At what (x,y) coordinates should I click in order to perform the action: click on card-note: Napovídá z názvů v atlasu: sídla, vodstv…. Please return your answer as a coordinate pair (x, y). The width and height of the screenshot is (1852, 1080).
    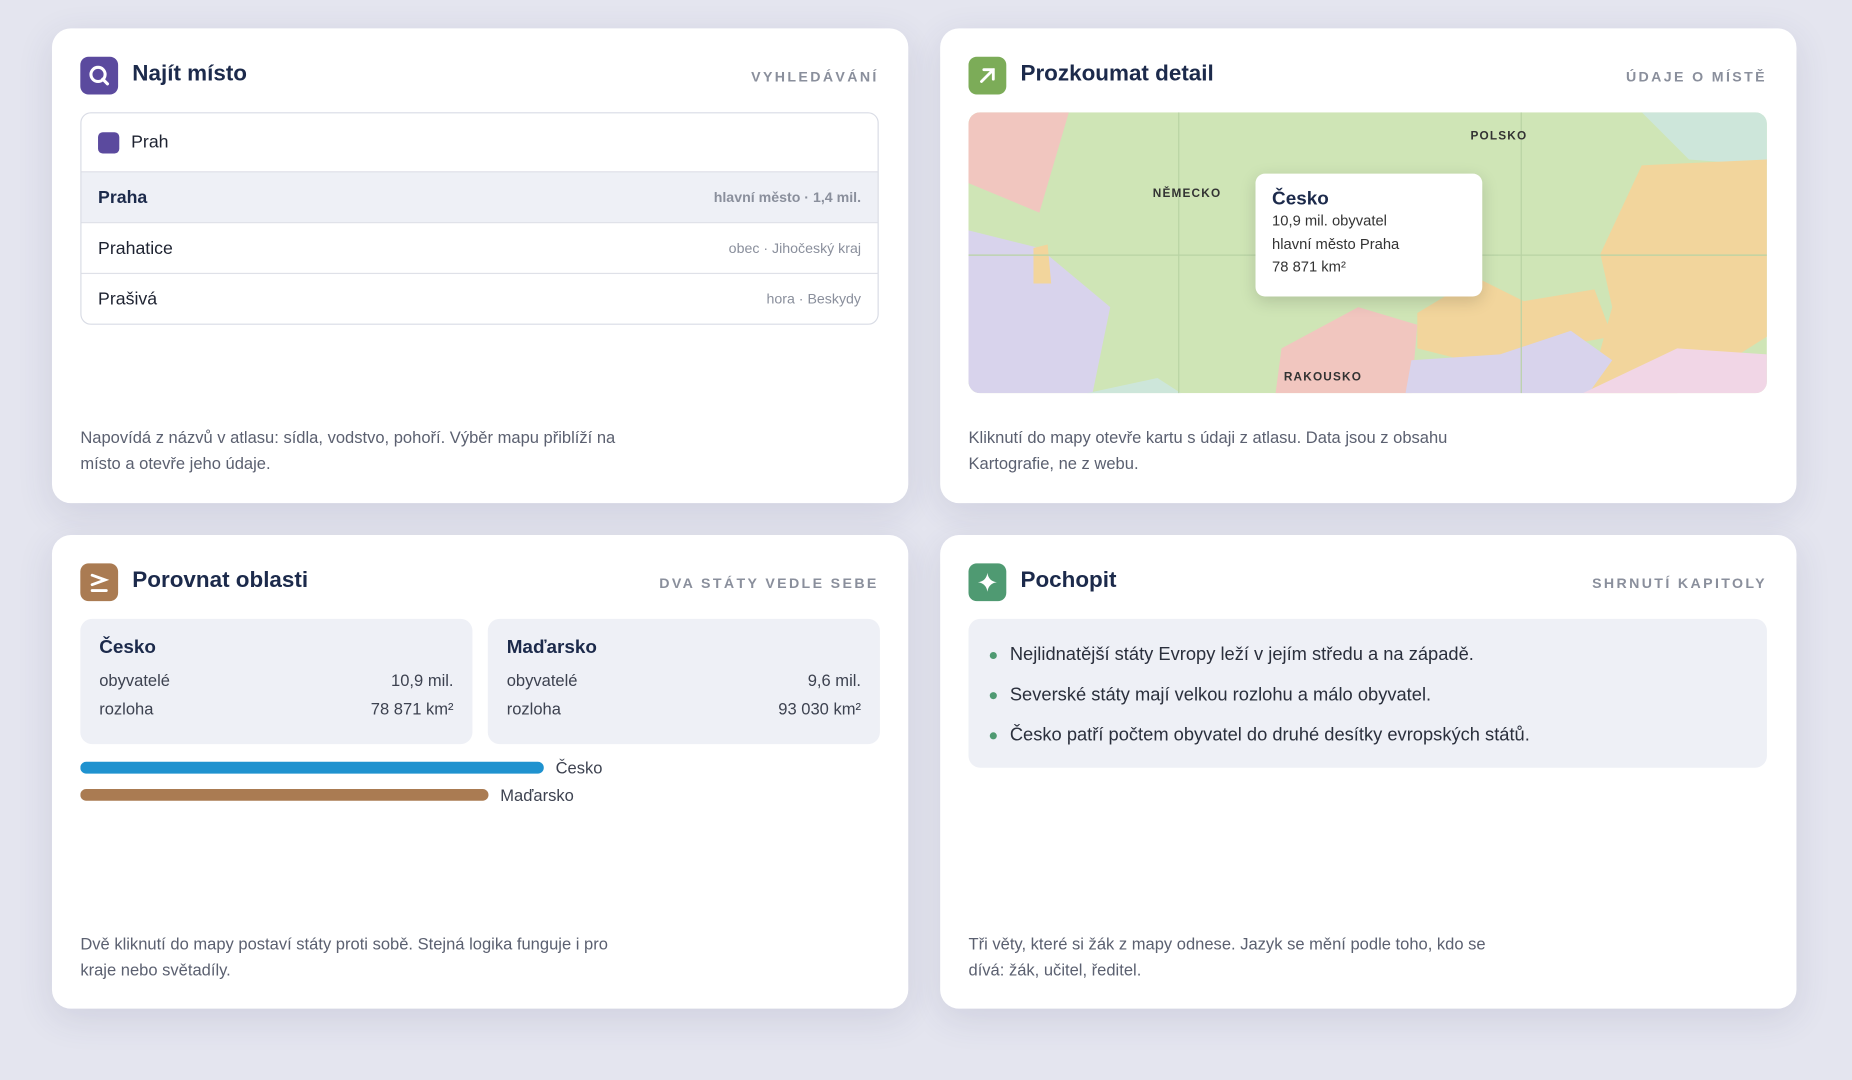
    Looking at the image, I should click on (348, 450).